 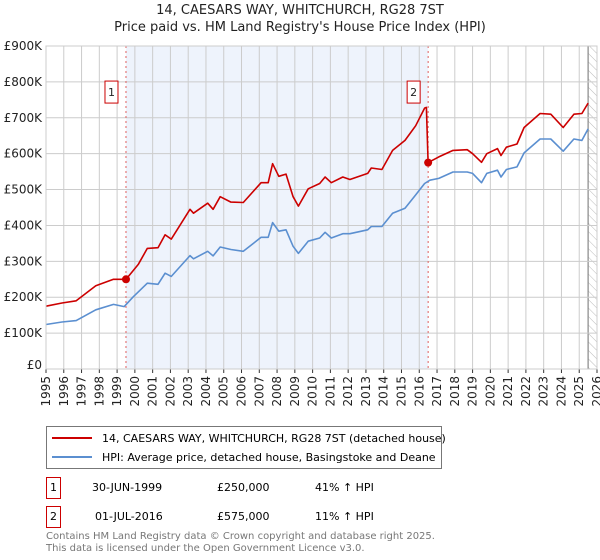 What do you see at coordinates (348, 391) in the screenshot?
I see `x-tick-label: 2012` at bounding box center [348, 391].